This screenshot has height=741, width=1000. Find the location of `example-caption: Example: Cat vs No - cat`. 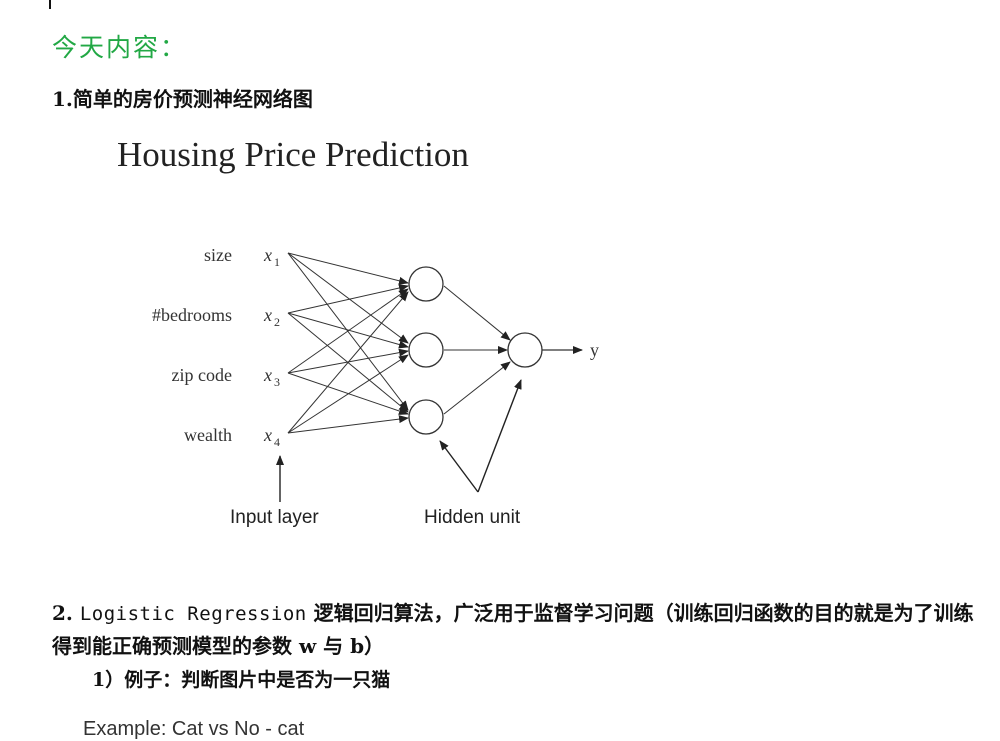

example-caption: Example: Cat vs No - cat is located at coordinates (194, 729).